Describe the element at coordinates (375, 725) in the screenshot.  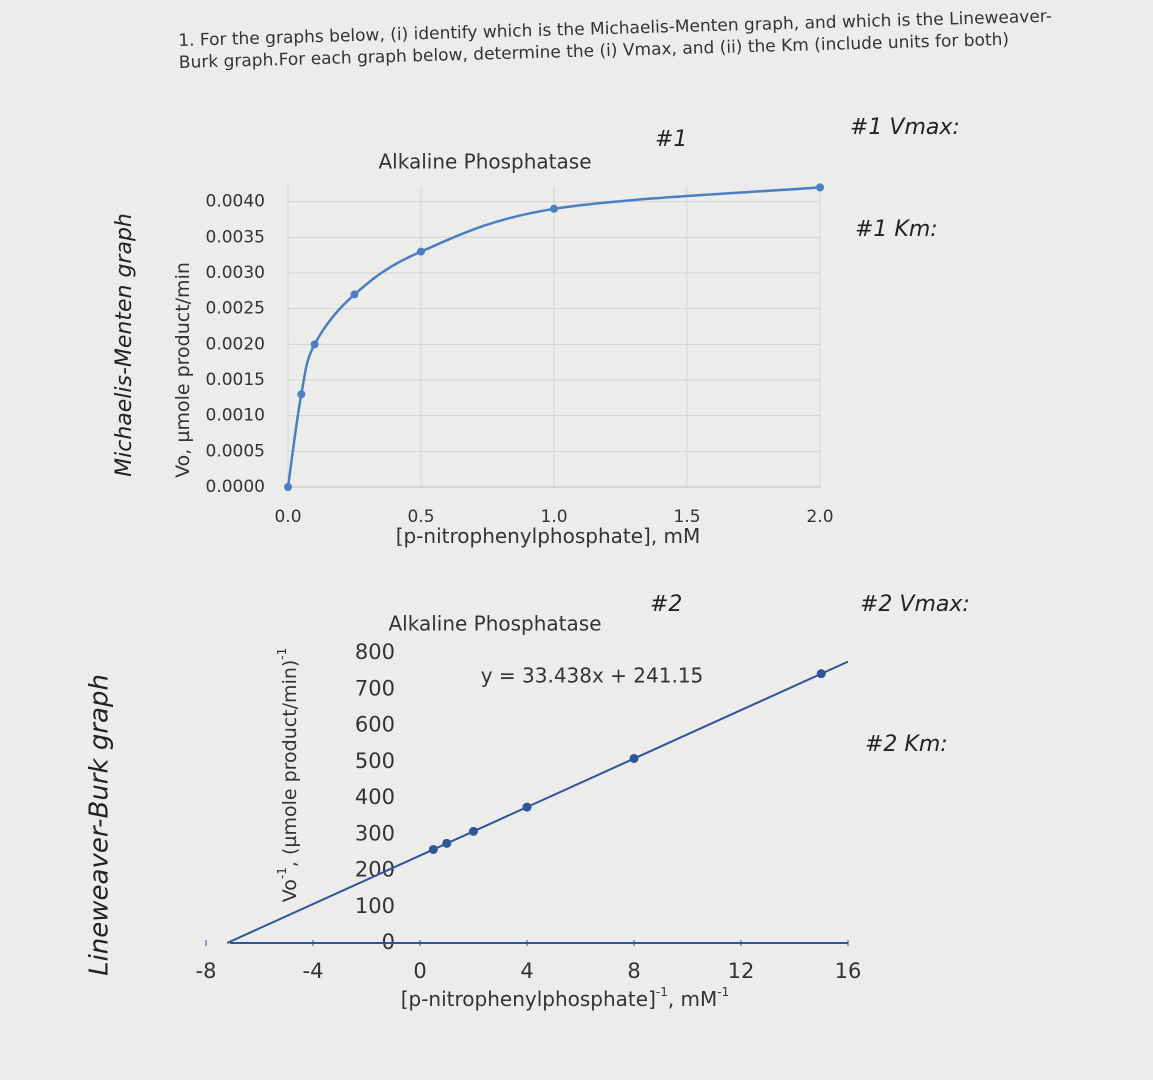
I see `y-tick-label: 600` at that location.